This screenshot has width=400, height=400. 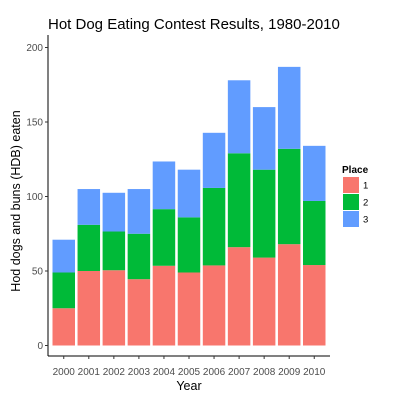 I want to click on y-tick-label: 200, so click(x=34, y=48).